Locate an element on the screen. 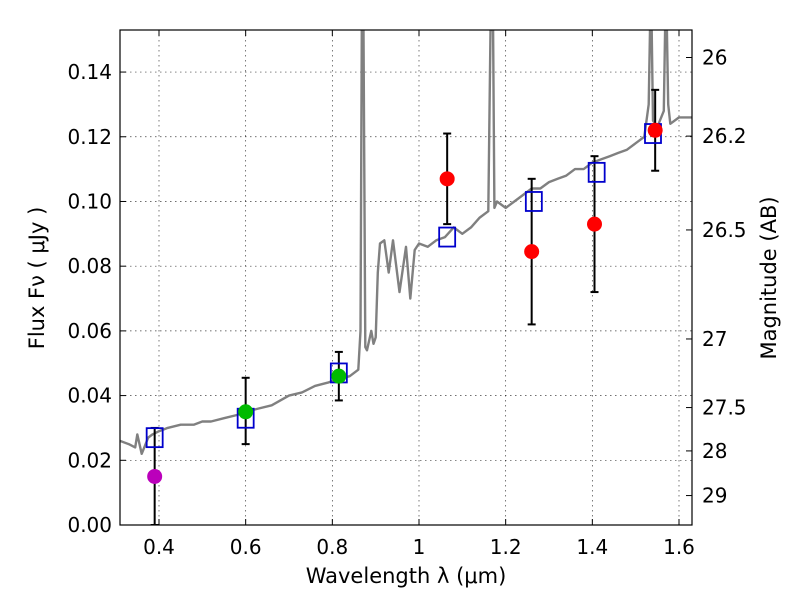 The image size is (800, 600). x-tick-label: 1.6 is located at coordinates (679, 547).